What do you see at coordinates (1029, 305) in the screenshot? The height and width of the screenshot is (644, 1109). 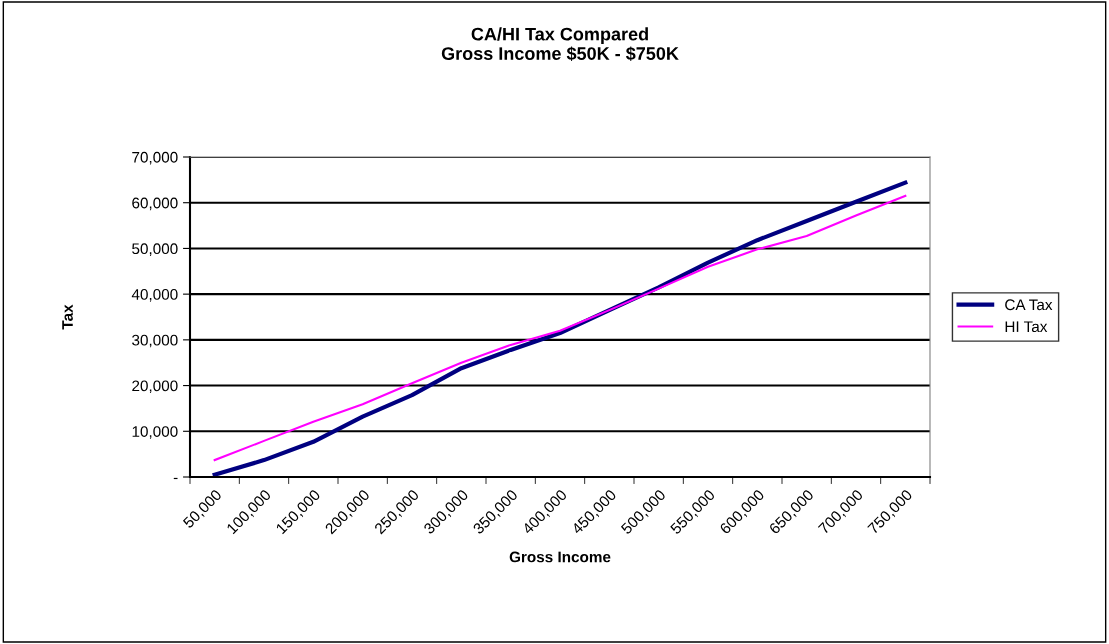 I see `legend-label: CA Tax` at bounding box center [1029, 305].